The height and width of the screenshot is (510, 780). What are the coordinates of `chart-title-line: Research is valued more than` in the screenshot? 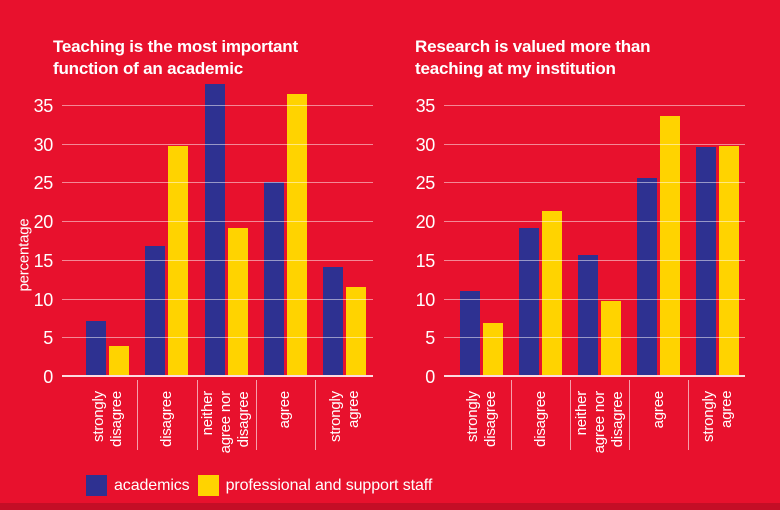 It's located at (533, 46).